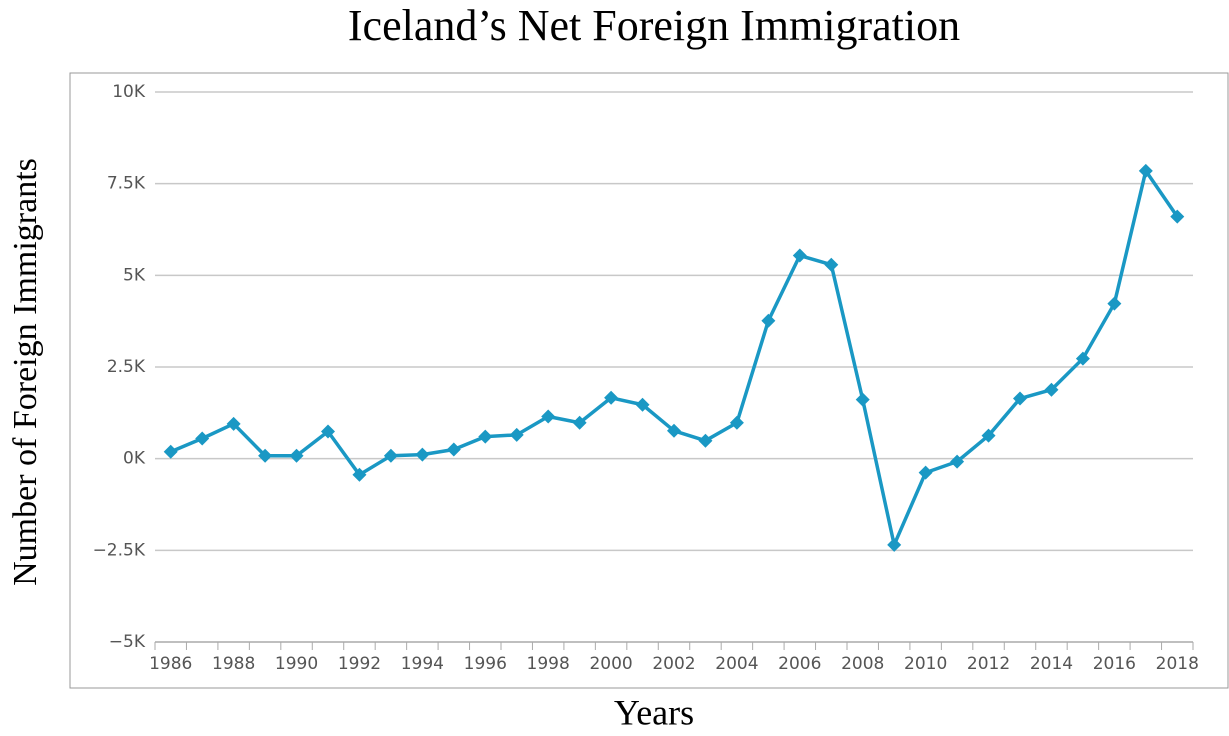 This screenshot has height=736, width=1229. I want to click on y-tick-label: 0K, so click(134, 459).